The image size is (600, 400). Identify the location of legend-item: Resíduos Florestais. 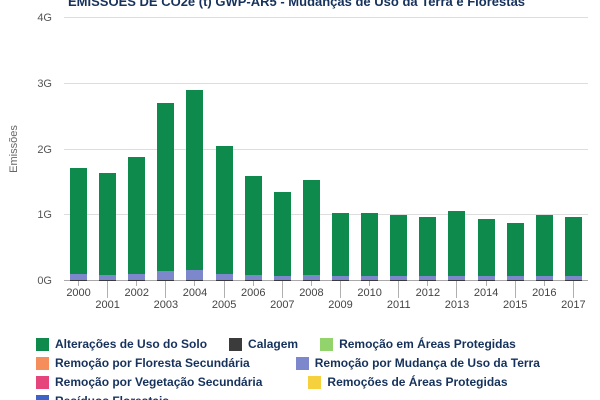
(102, 397).